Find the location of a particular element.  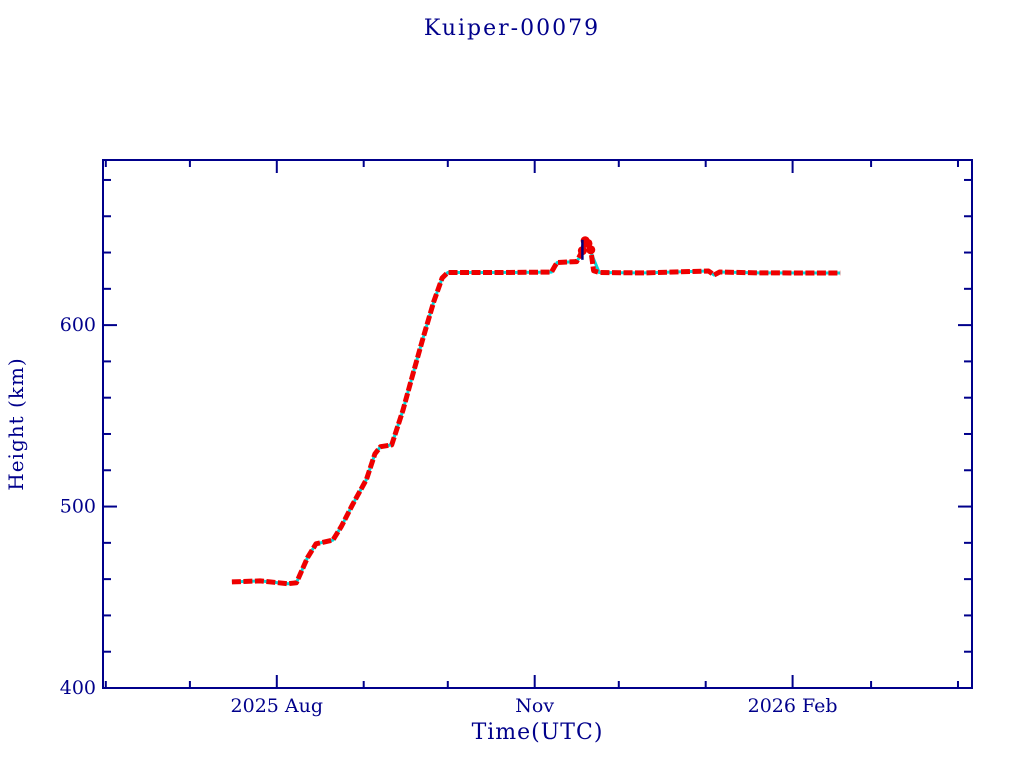

observed-spike-marker is located at coordinates (591, 250).